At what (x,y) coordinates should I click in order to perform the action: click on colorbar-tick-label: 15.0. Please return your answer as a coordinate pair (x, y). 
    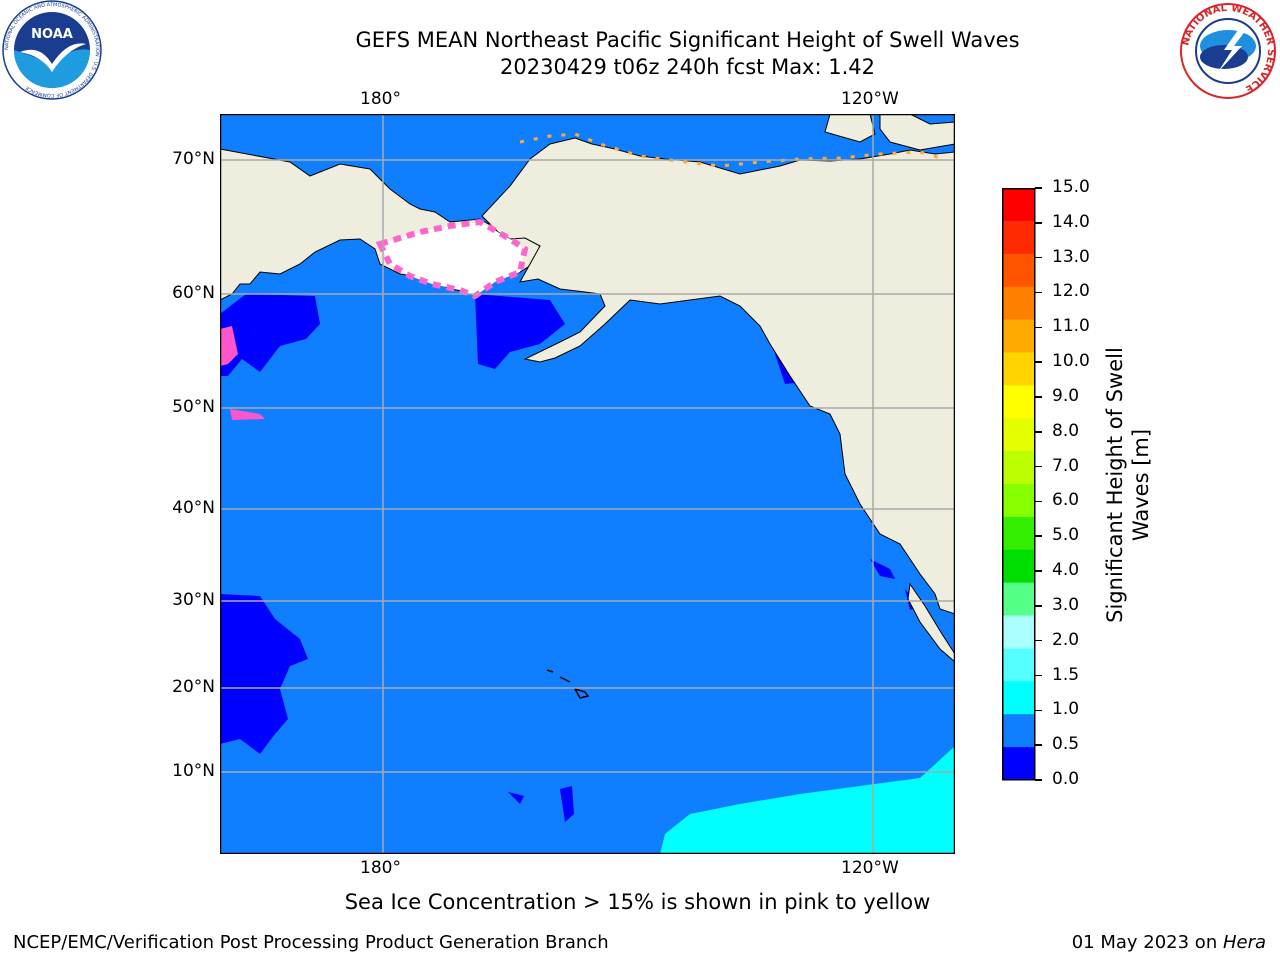
    Looking at the image, I should click on (1071, 187).